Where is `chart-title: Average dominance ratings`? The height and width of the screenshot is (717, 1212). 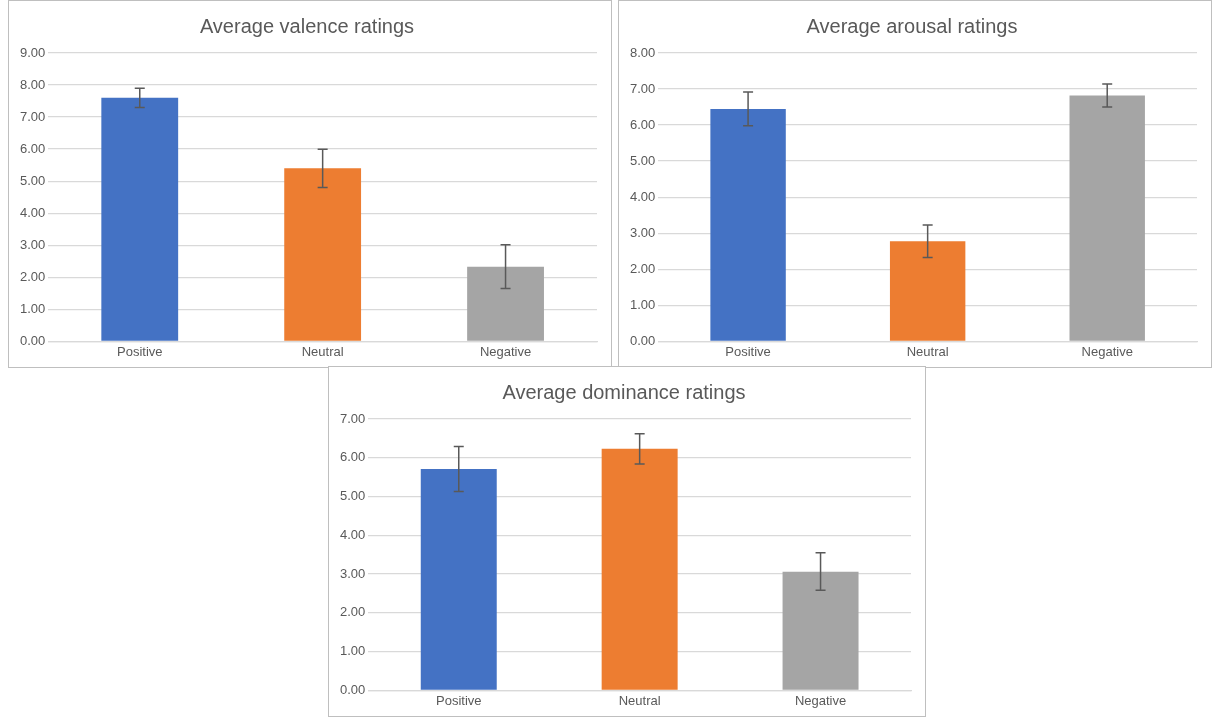 chart-title: Average dominance ratings is located at coordinates (624, 391).